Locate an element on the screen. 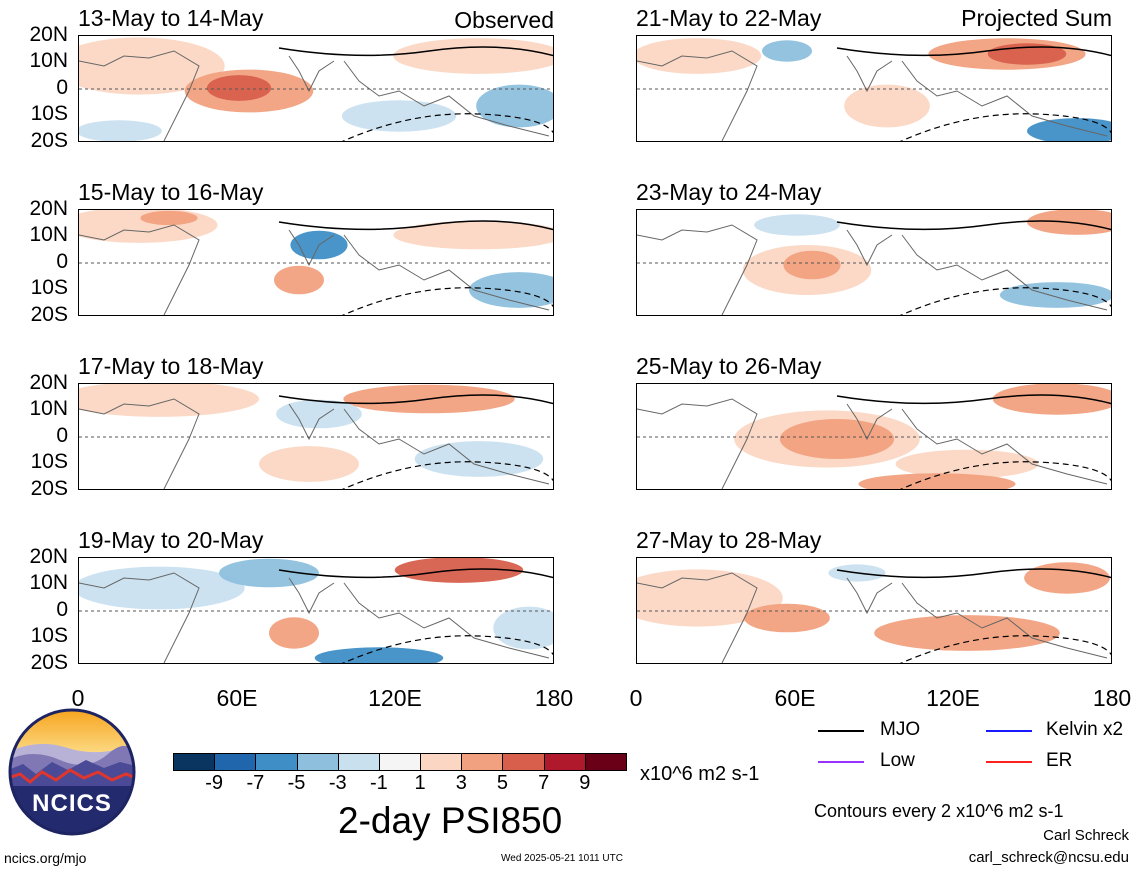 The width and height of the screenshot is (1135, 872). x-label-left-180: 180 is located at coordinates (554, 698).